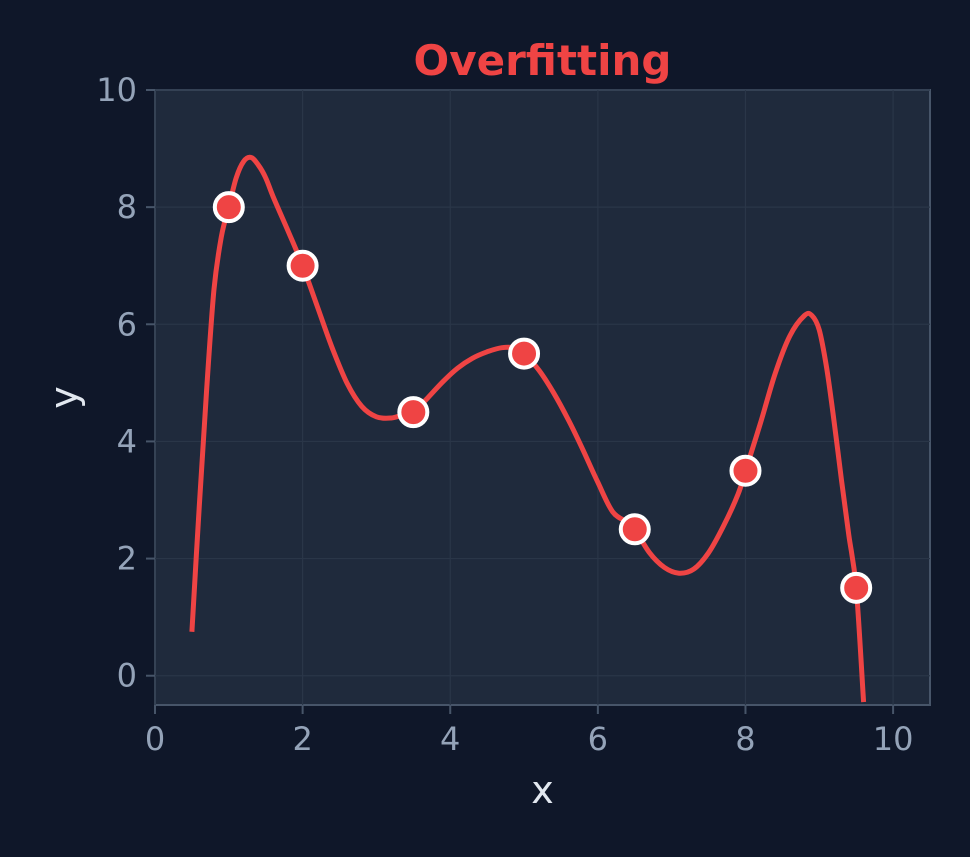  What do you see at coordinates (127, 324) in the screenshot?
I see `y-tick-label: 6` at bounding box center [127, 324].